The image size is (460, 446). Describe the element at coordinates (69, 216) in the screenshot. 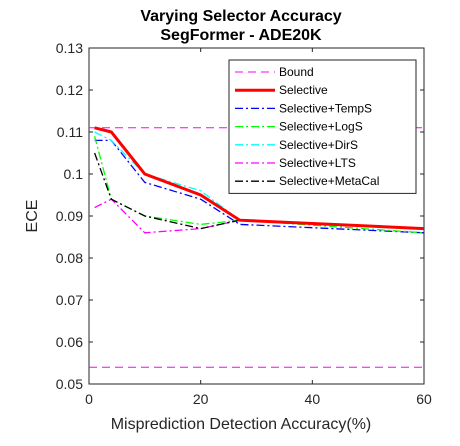

I see `y-tick-label: 0.09` at that location.